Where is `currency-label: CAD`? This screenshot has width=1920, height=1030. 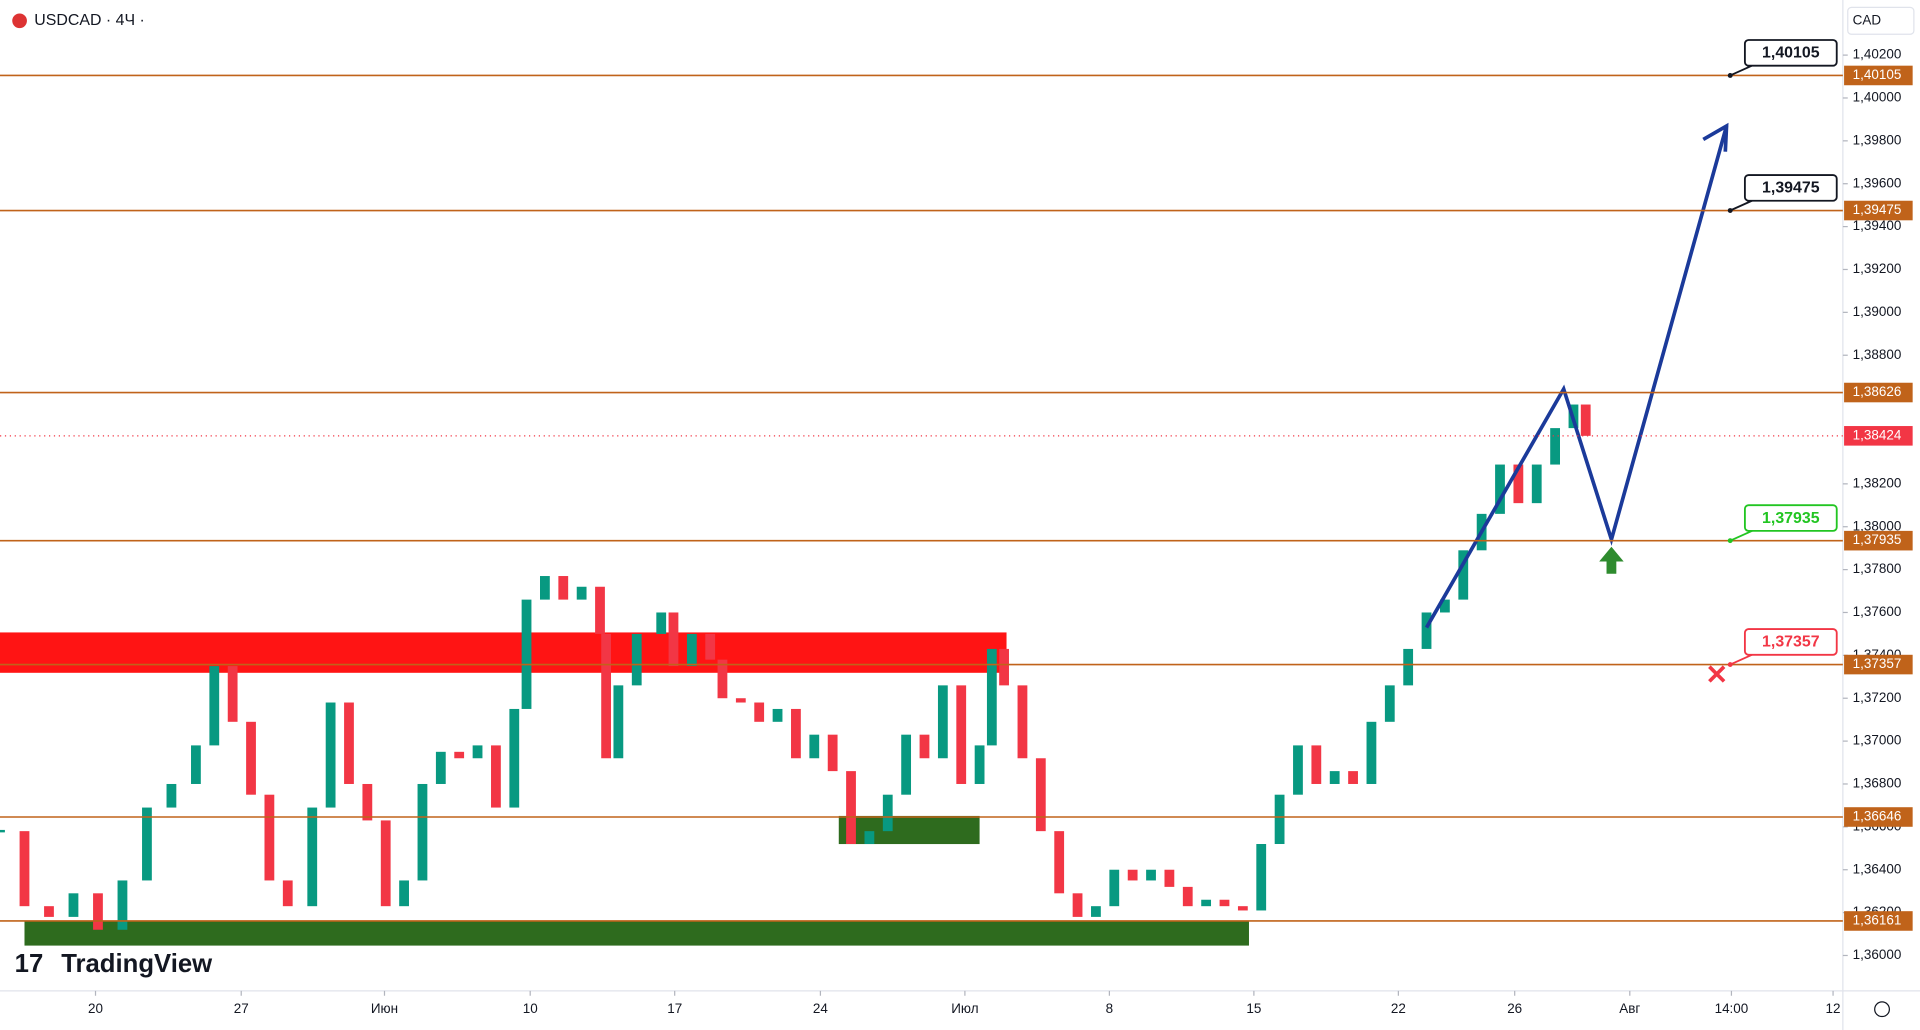
currency-label: CAD is located at coordinates (1867, 19).